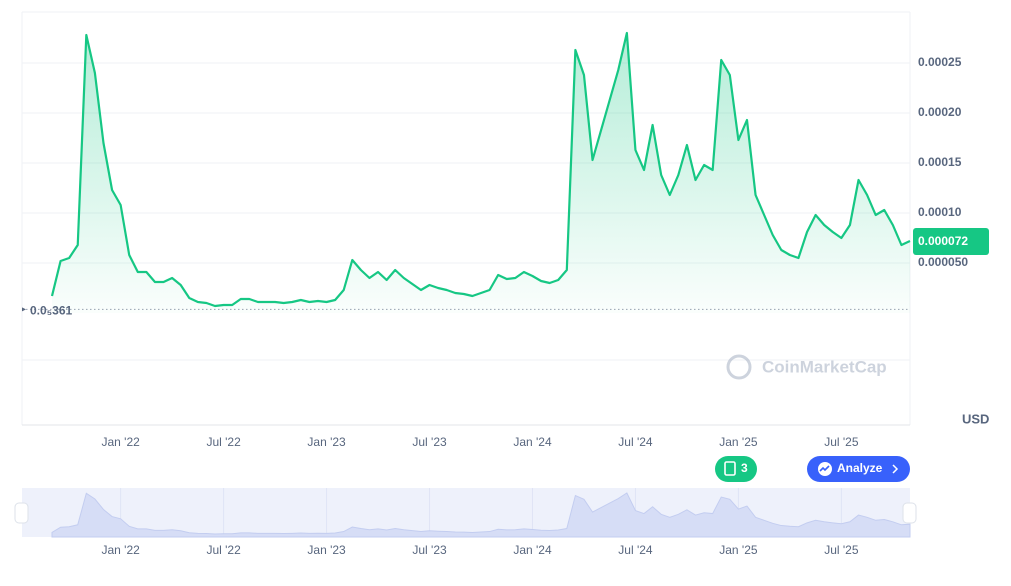  Describe the element at coordinates (120, 550) in the screenshot. I see `navigator-x-label: Jan '22` at that location.